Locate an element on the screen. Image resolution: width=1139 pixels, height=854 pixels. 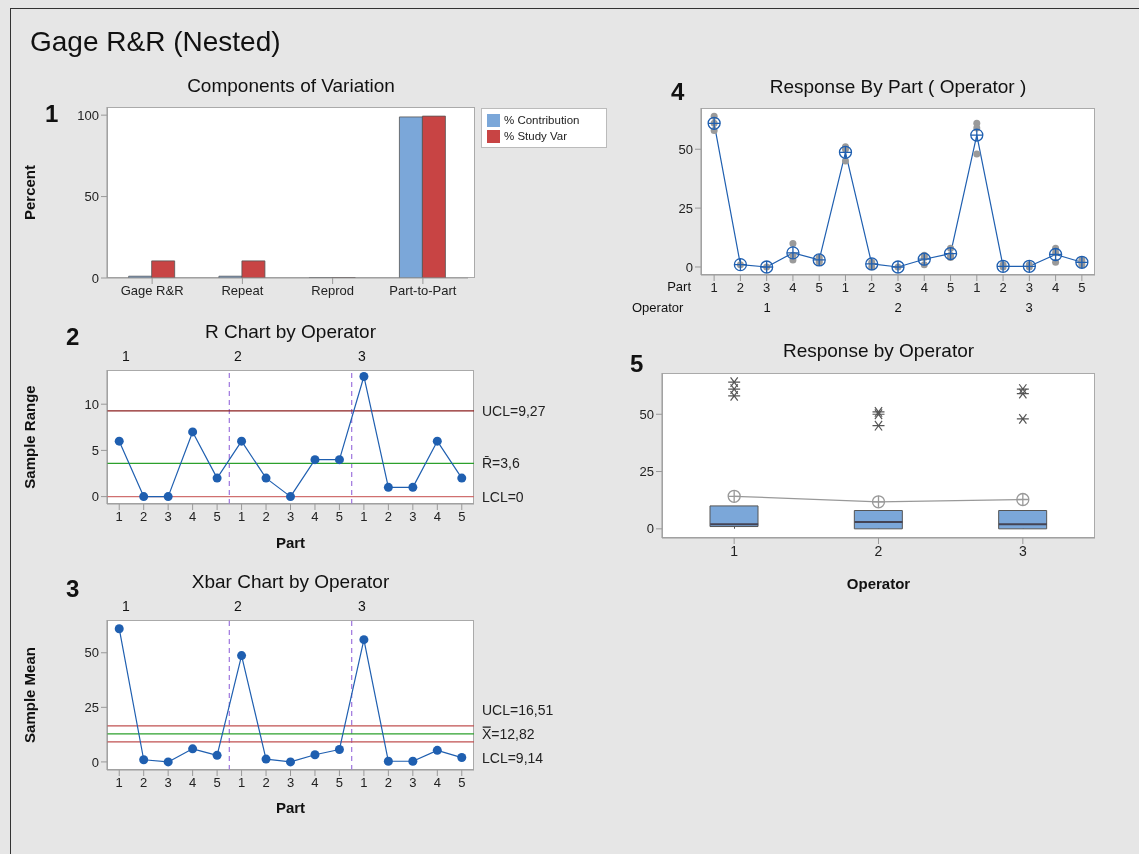
ref-line-label: LCL=0 is located at coordinates (503, 496).